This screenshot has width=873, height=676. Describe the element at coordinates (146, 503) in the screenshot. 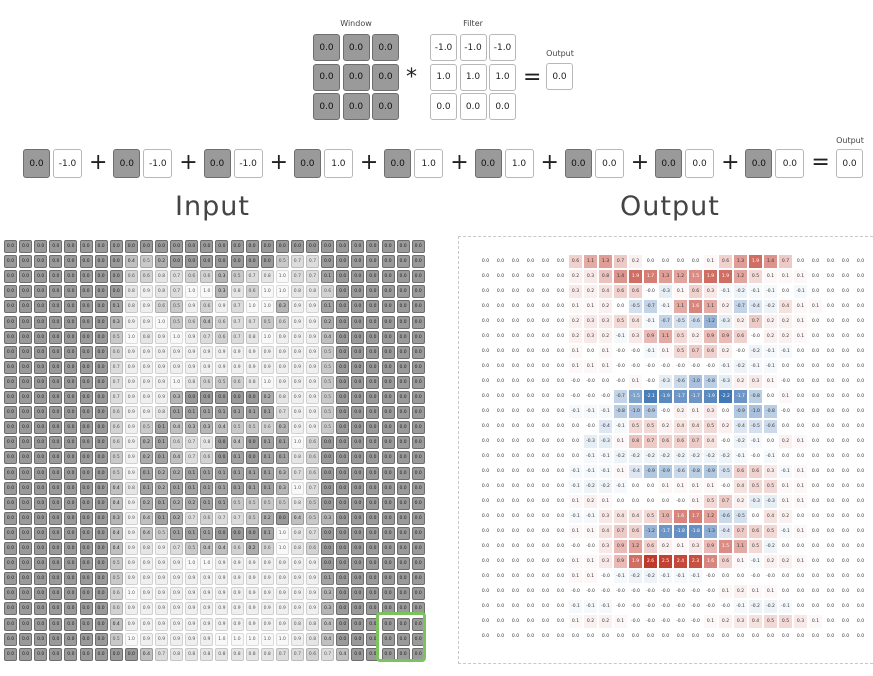

I see `input-cell: 0.2` at that location.